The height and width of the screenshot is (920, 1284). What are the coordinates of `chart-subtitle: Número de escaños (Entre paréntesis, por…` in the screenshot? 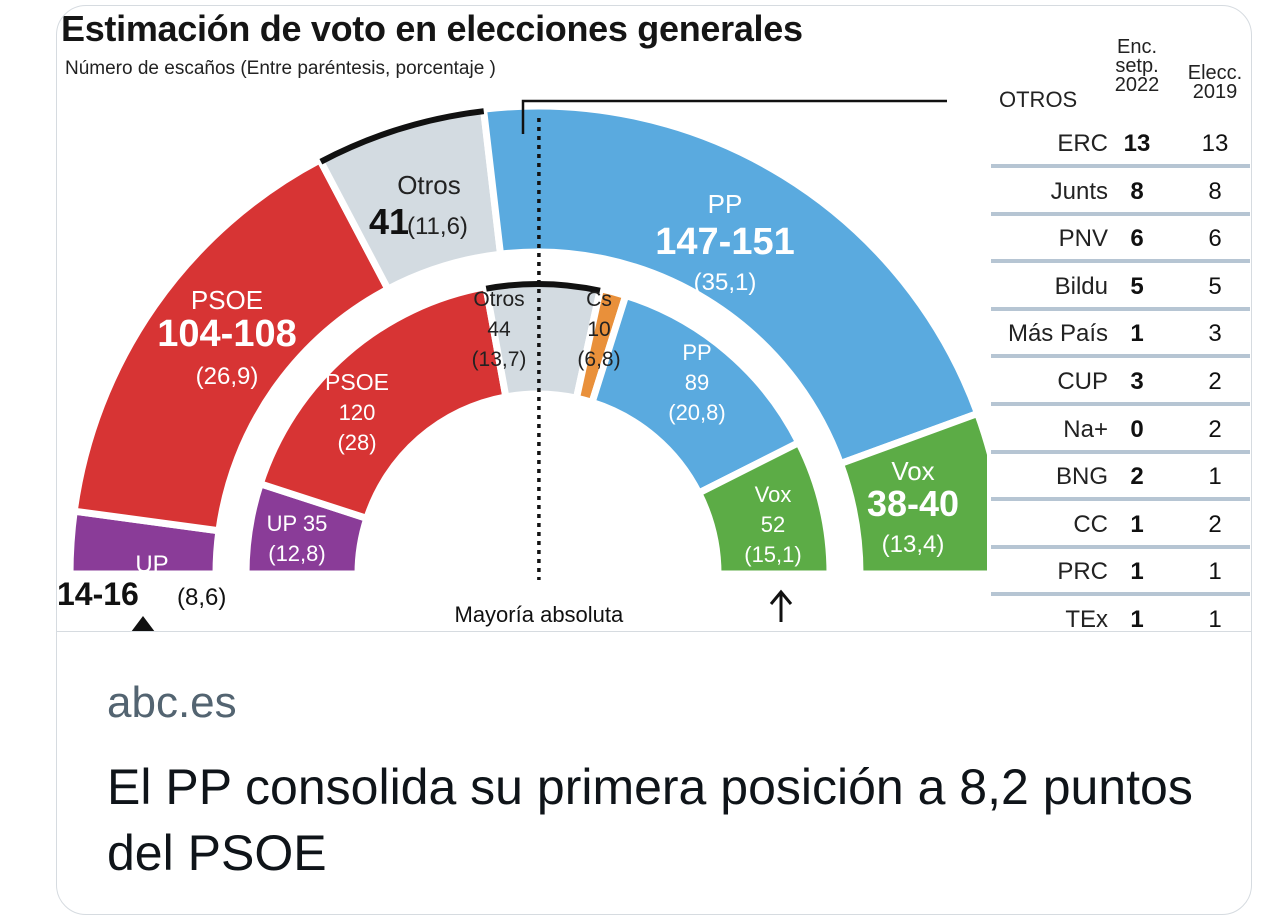 It's located at (280, 68).